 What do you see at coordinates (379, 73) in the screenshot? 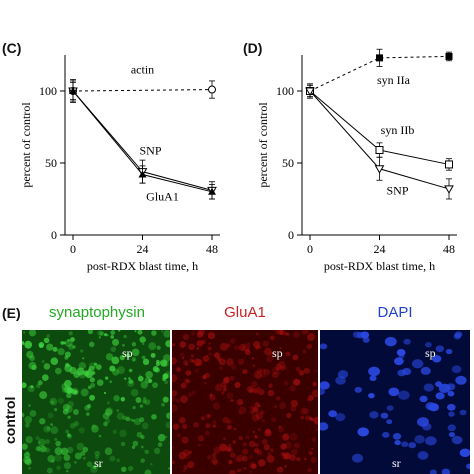
I see `series-line-syn-IIa` at bounding box center [379, 73].